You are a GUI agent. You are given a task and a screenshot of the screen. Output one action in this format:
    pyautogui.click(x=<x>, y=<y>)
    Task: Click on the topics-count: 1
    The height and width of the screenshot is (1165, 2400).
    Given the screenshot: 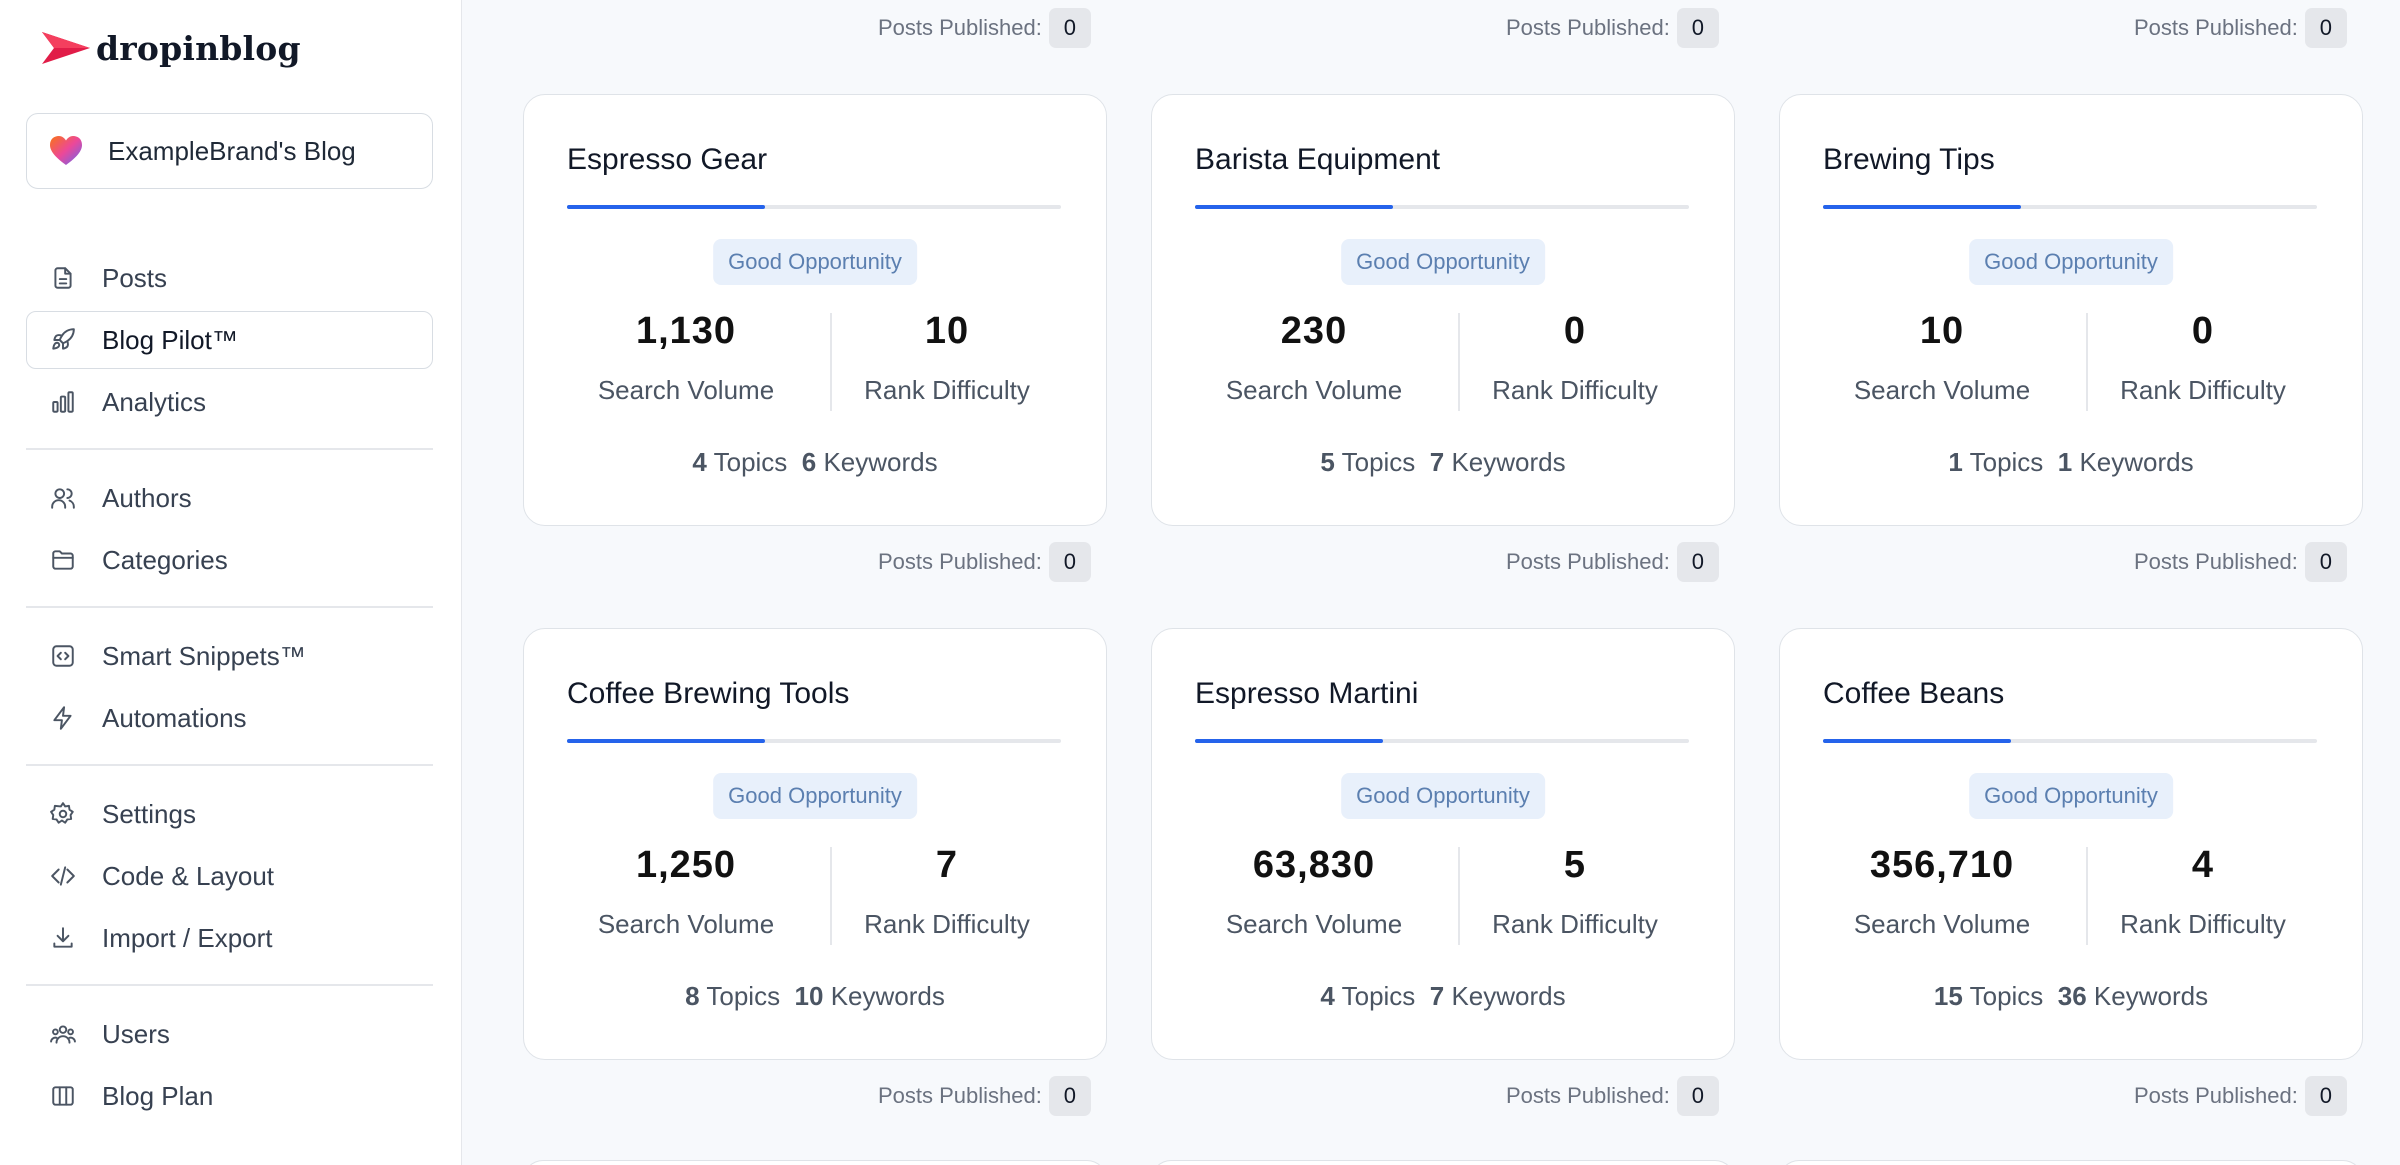 What is the action you would take?
    pyautogui.click(x=1955, y=462)
    